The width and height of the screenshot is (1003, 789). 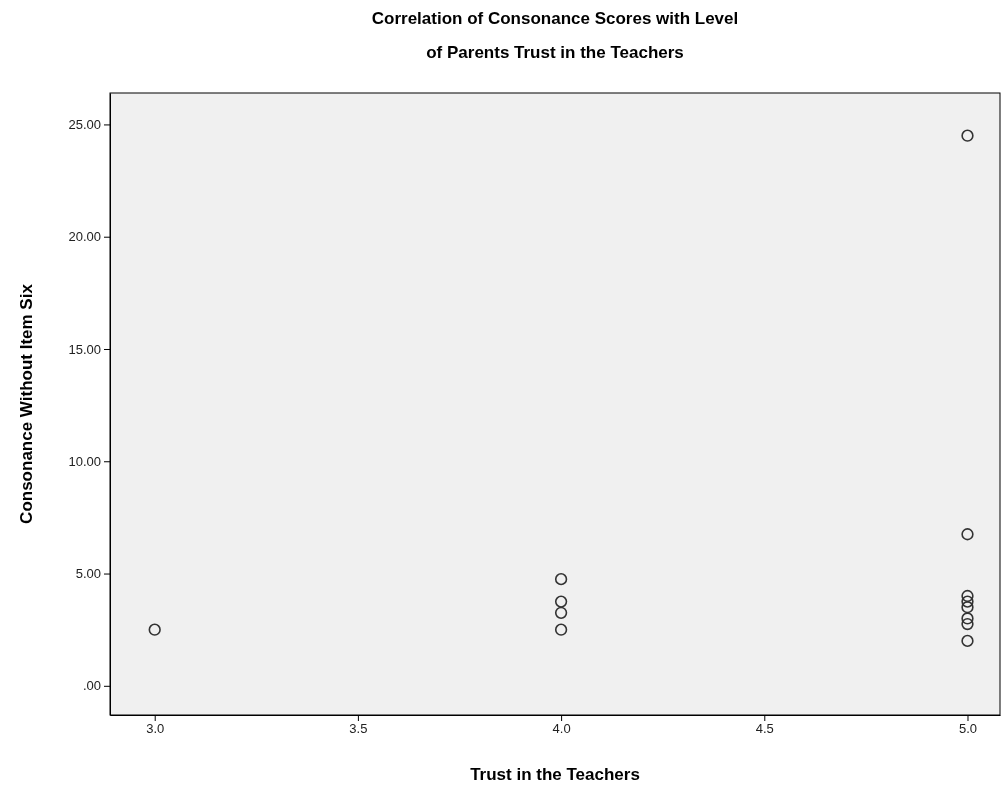 I want to click on y-axis-title: Consonance Without Item Six, so click(x=26, y=403).